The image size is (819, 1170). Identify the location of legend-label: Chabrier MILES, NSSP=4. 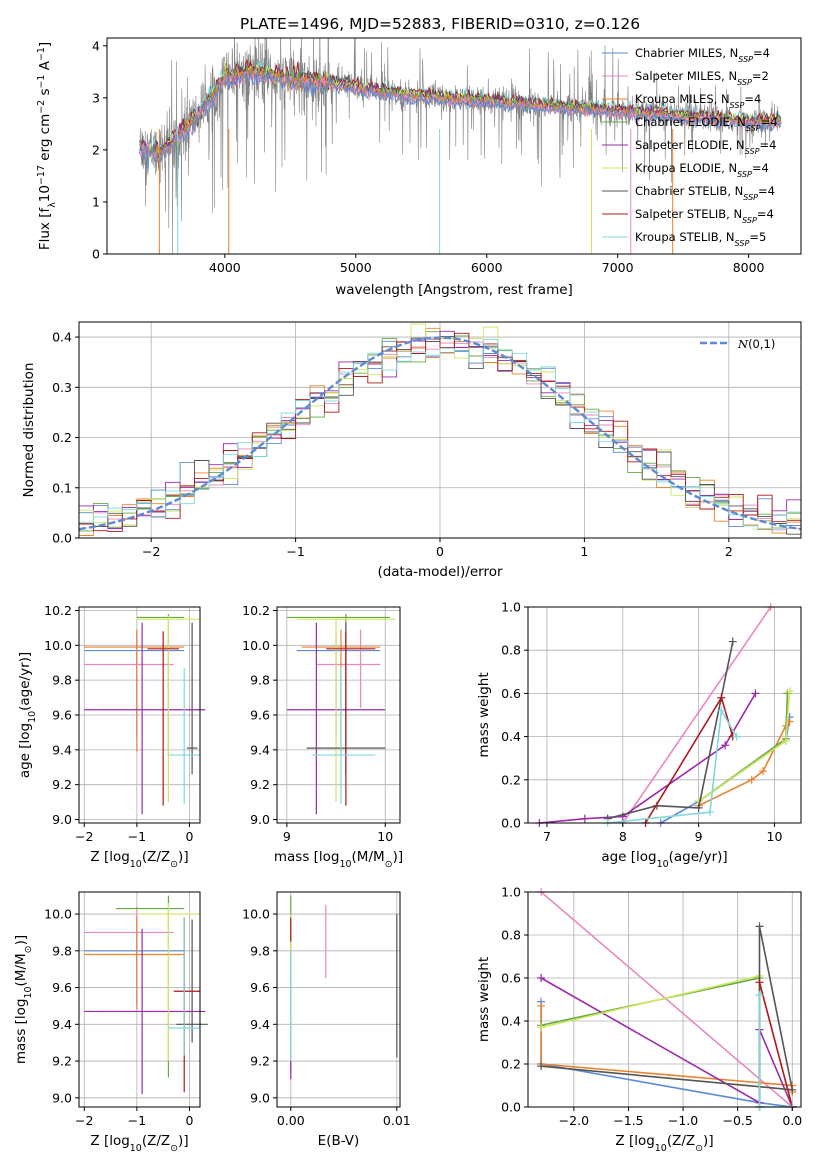
(702, 55).